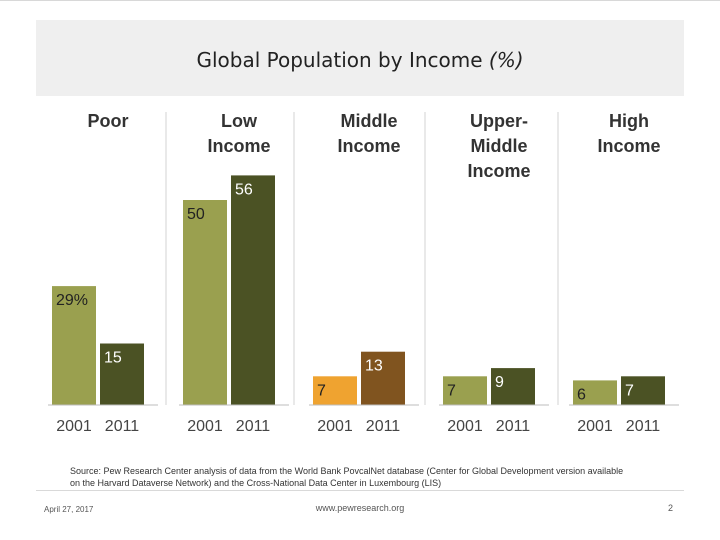 This screenshot has width=720, height=540. Describe the element at coordinates (360, 490) in the screenshot. I see `footer-divider` at that location.